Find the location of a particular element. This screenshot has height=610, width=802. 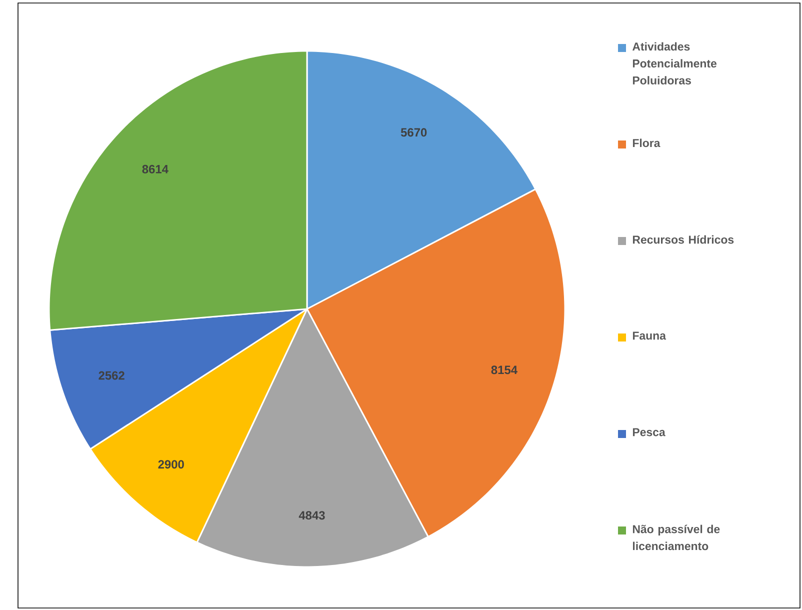

data-label: 2562 is located at coordinates (111, 375).